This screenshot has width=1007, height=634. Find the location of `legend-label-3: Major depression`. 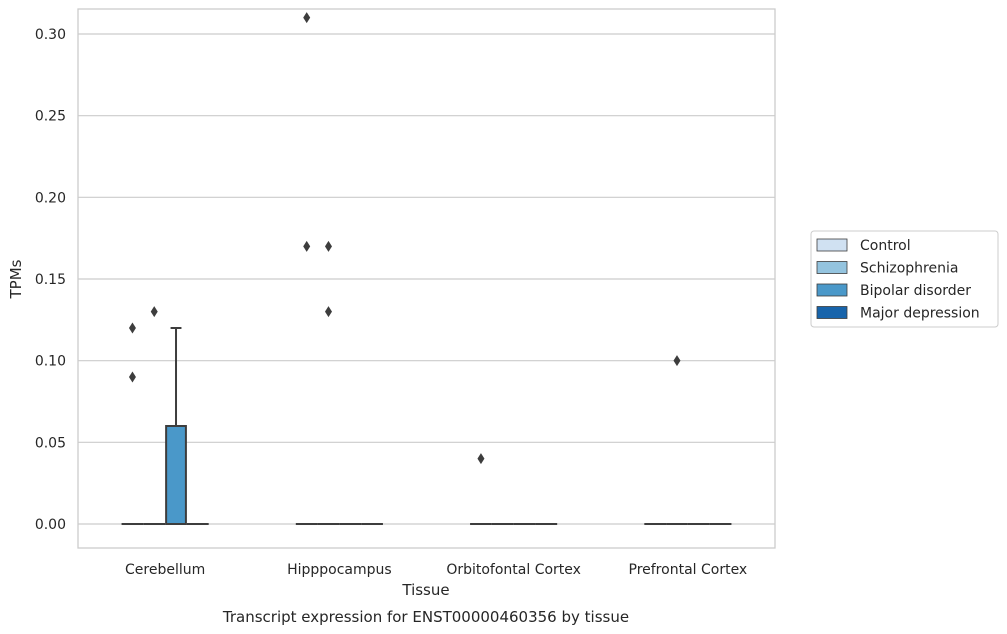

legend-label-3: Major depression is located at coordinates (920, 314).